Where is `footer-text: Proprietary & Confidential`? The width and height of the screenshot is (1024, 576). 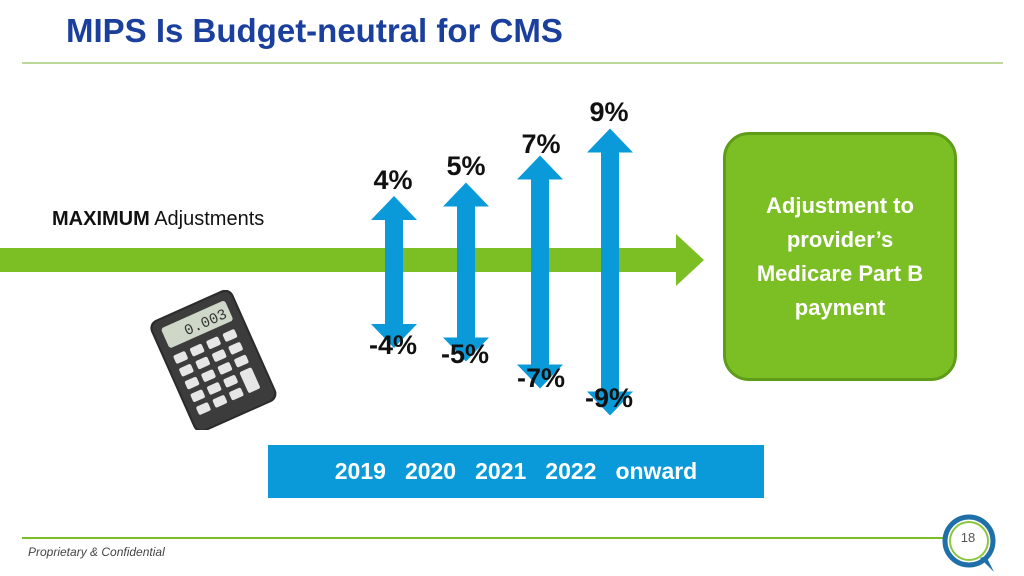 footer-text: Proprietary & Confidential is located at coordinates (96, 552).